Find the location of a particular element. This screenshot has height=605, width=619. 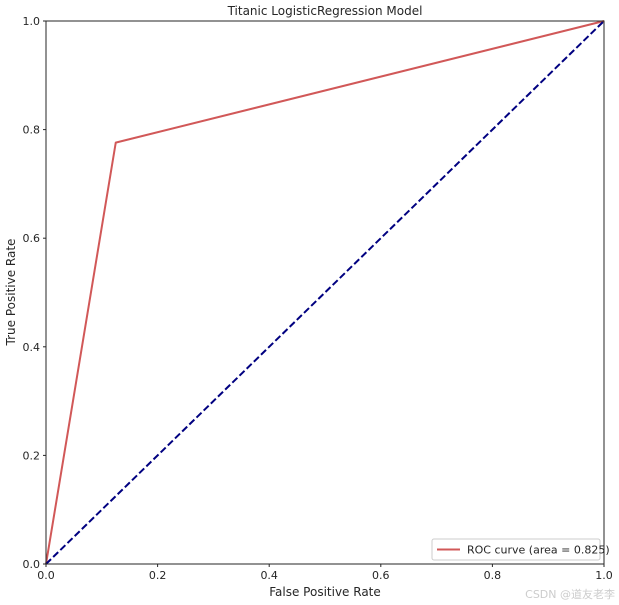

legend-label-roc: ROC curve (area = 0.825) is located at coordinates (538, 550).